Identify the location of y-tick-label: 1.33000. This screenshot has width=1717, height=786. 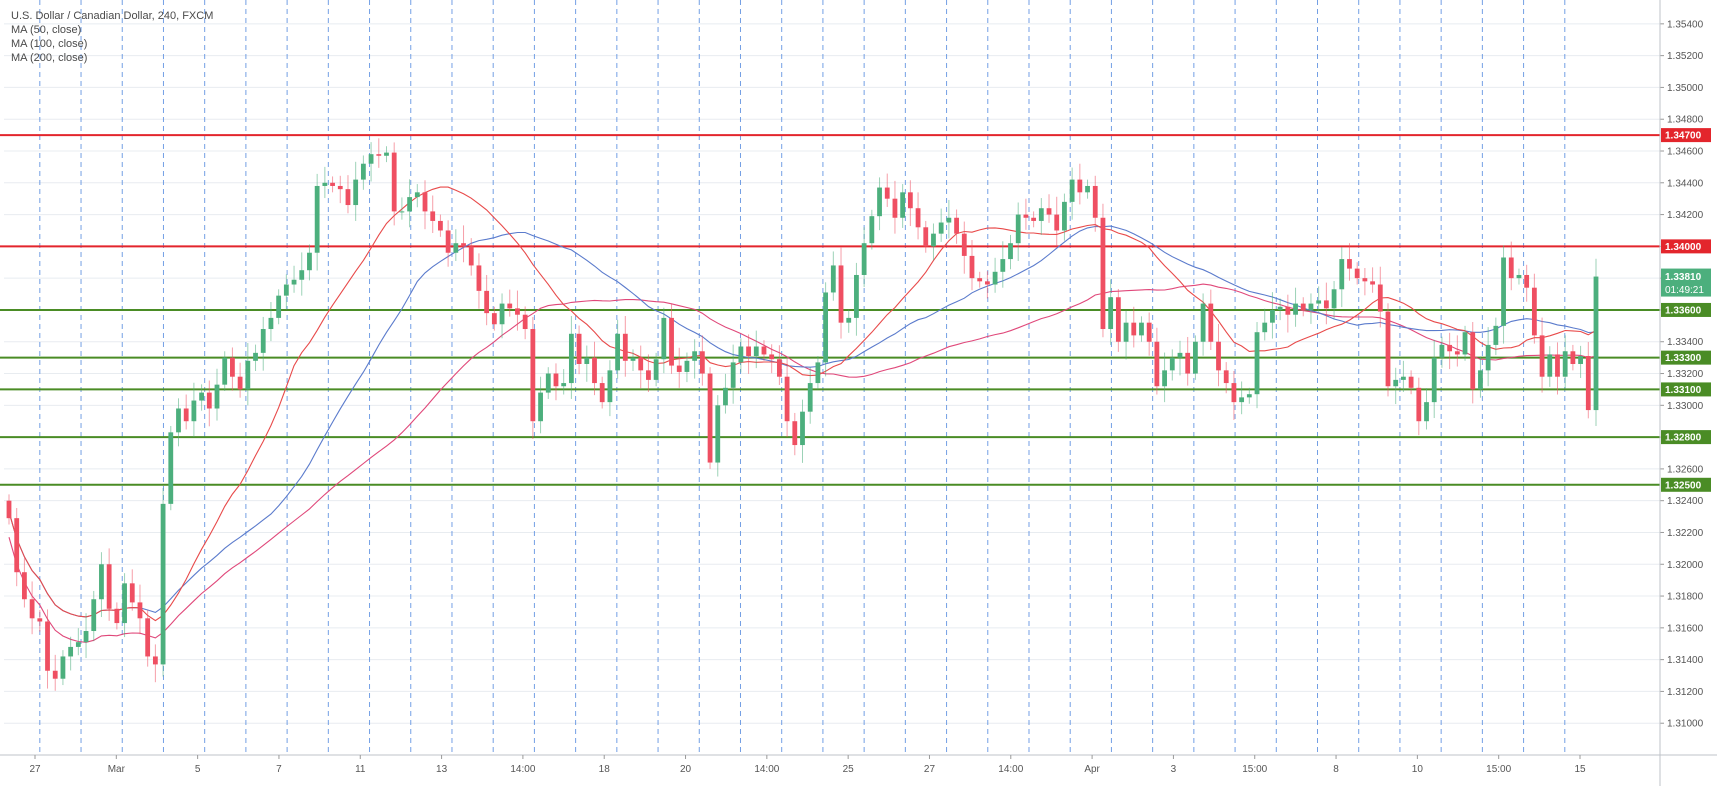
(1685, 406).